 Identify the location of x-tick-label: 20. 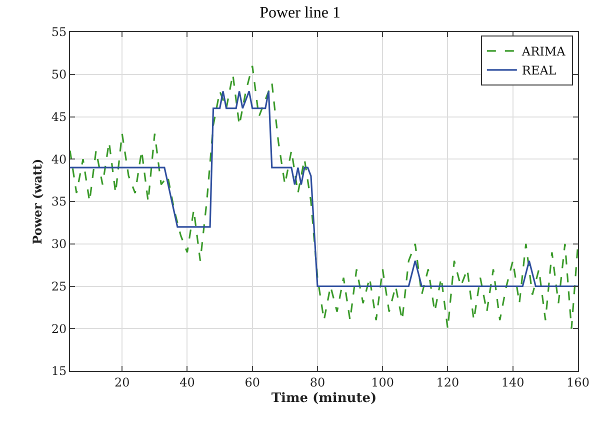
(122, 382).